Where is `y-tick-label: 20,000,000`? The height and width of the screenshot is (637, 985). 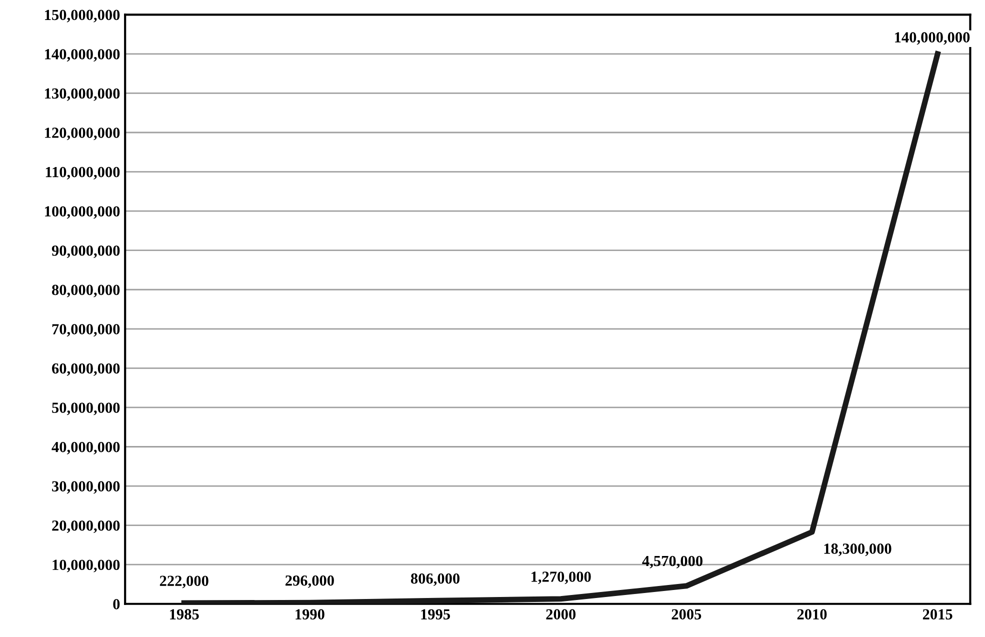
y-tick-label: 20,000,000 is located at coordinates (86, 526).